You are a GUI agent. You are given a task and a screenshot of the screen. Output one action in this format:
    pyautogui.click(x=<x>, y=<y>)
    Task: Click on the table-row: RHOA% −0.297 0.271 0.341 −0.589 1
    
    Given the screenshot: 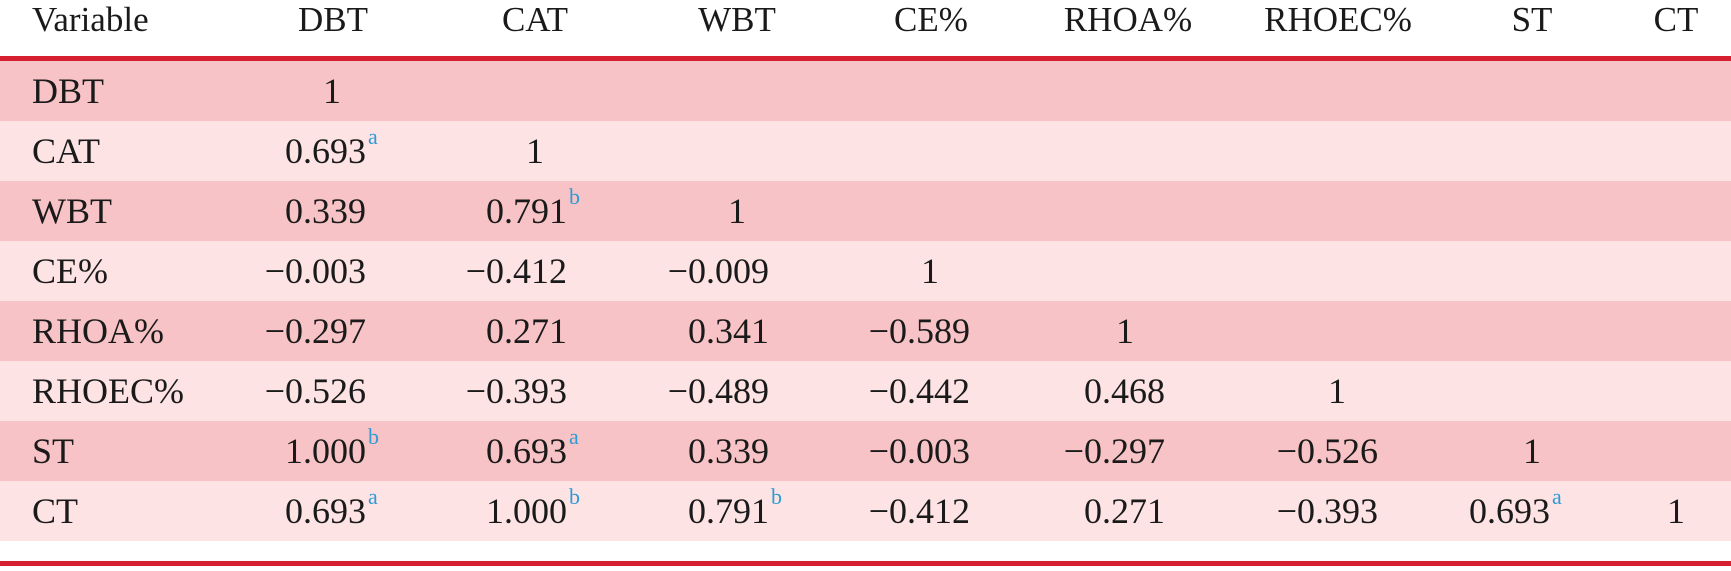 What is the action you would take?
    pyautogui.click(x=865, y=331)
    